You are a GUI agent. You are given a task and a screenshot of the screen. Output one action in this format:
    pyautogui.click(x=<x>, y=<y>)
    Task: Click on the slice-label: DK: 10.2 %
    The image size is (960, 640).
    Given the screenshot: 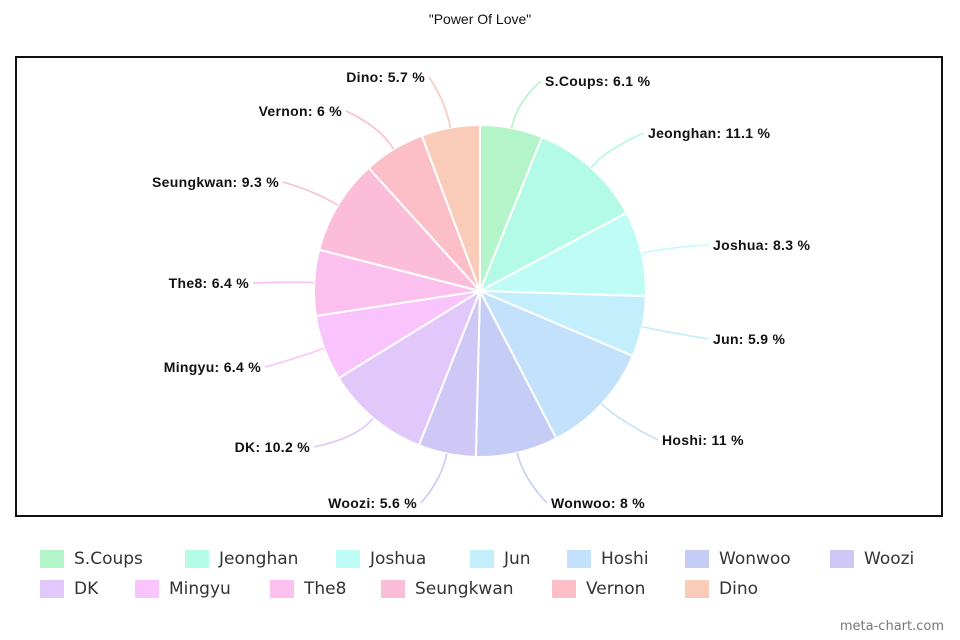 What is the action you would take?
    pyautogui.click(x=273, y=447)
    